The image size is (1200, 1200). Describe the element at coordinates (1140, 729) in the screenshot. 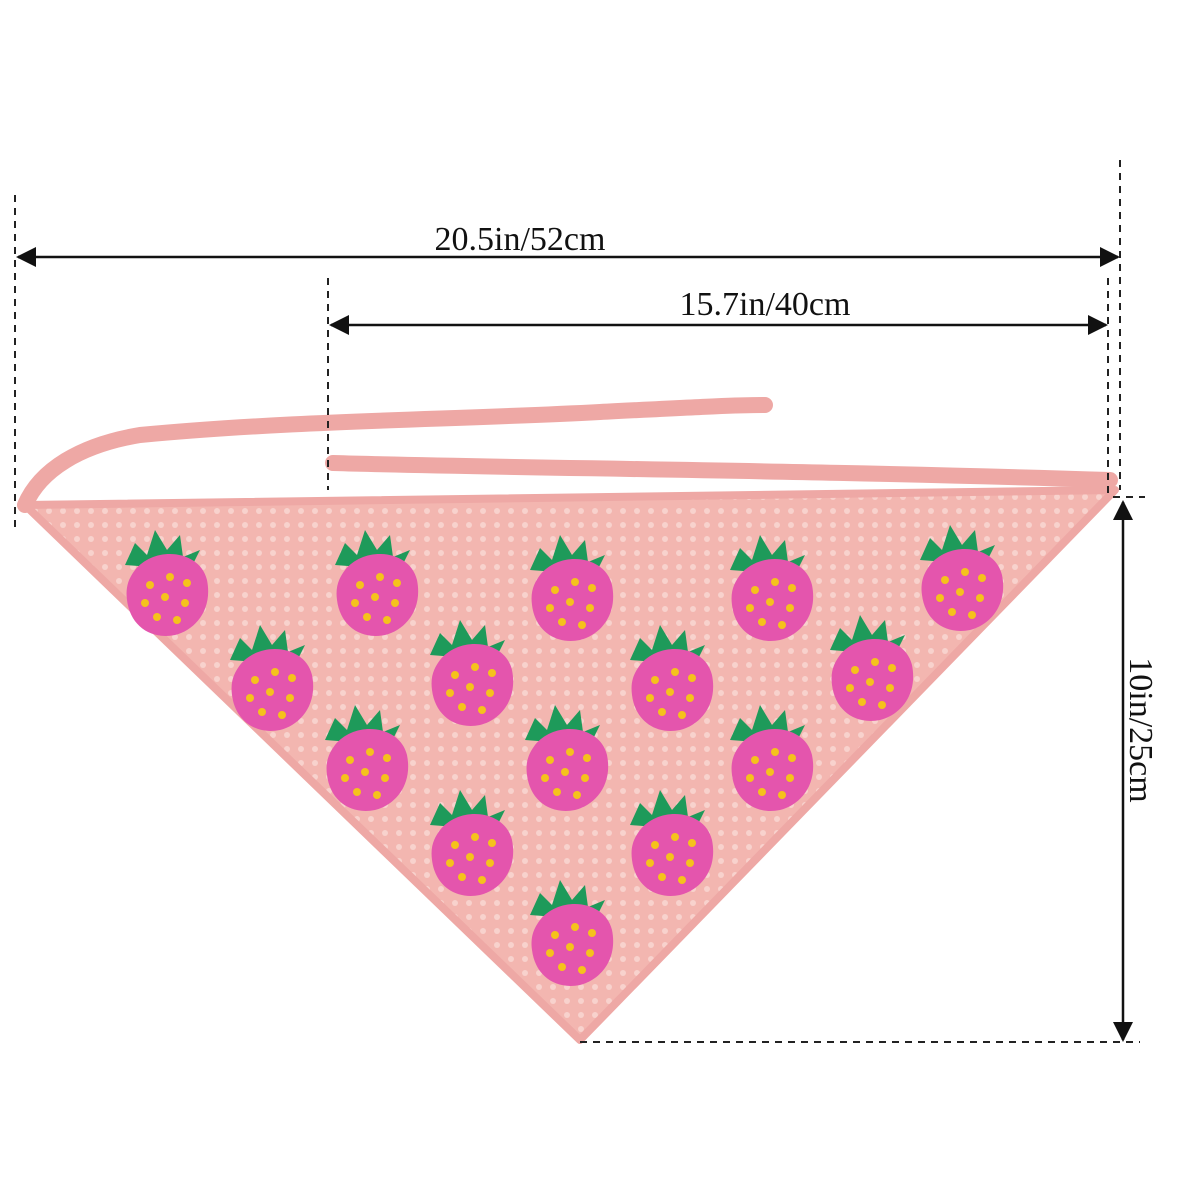

I see `height-label: 10in/25cm` at that location.